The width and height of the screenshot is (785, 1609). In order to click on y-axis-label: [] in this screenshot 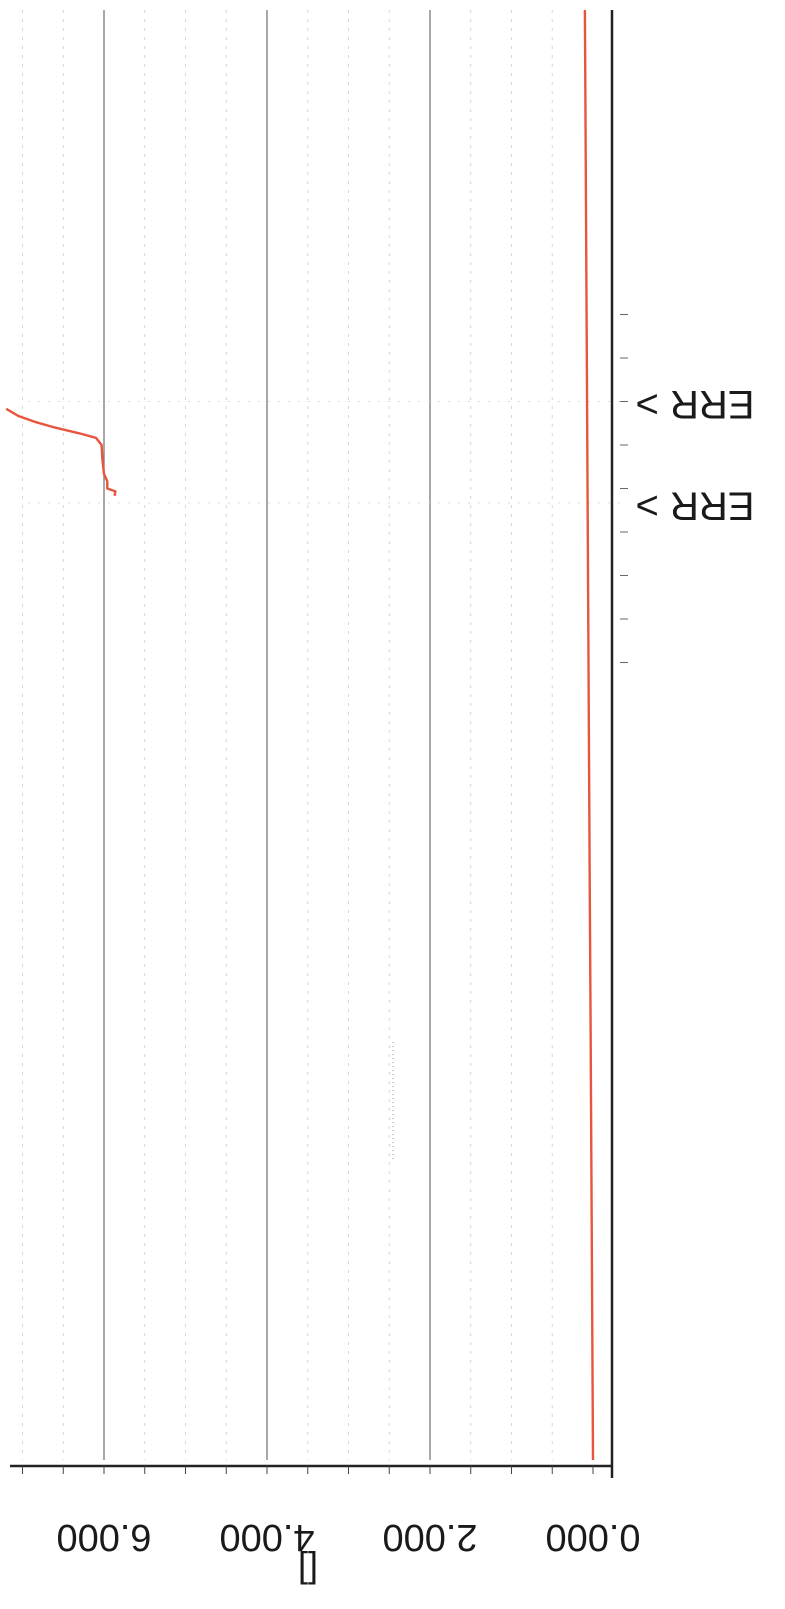, I will do `click(308, 1570)`.